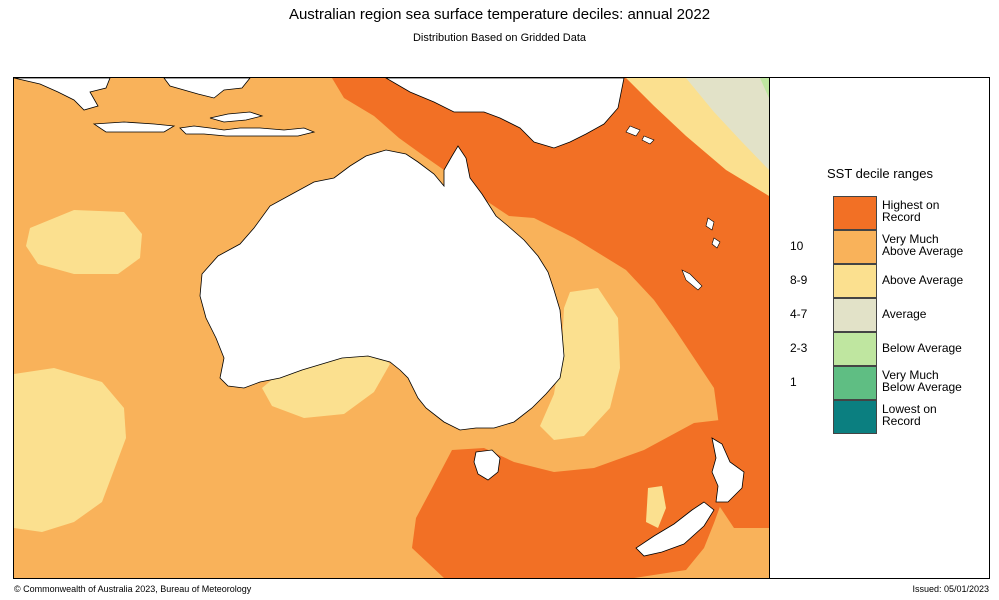  What do you see at coordinates (640, 135) in the screenshot?
I see `solomon-islands` at bounding box center [640, 135].